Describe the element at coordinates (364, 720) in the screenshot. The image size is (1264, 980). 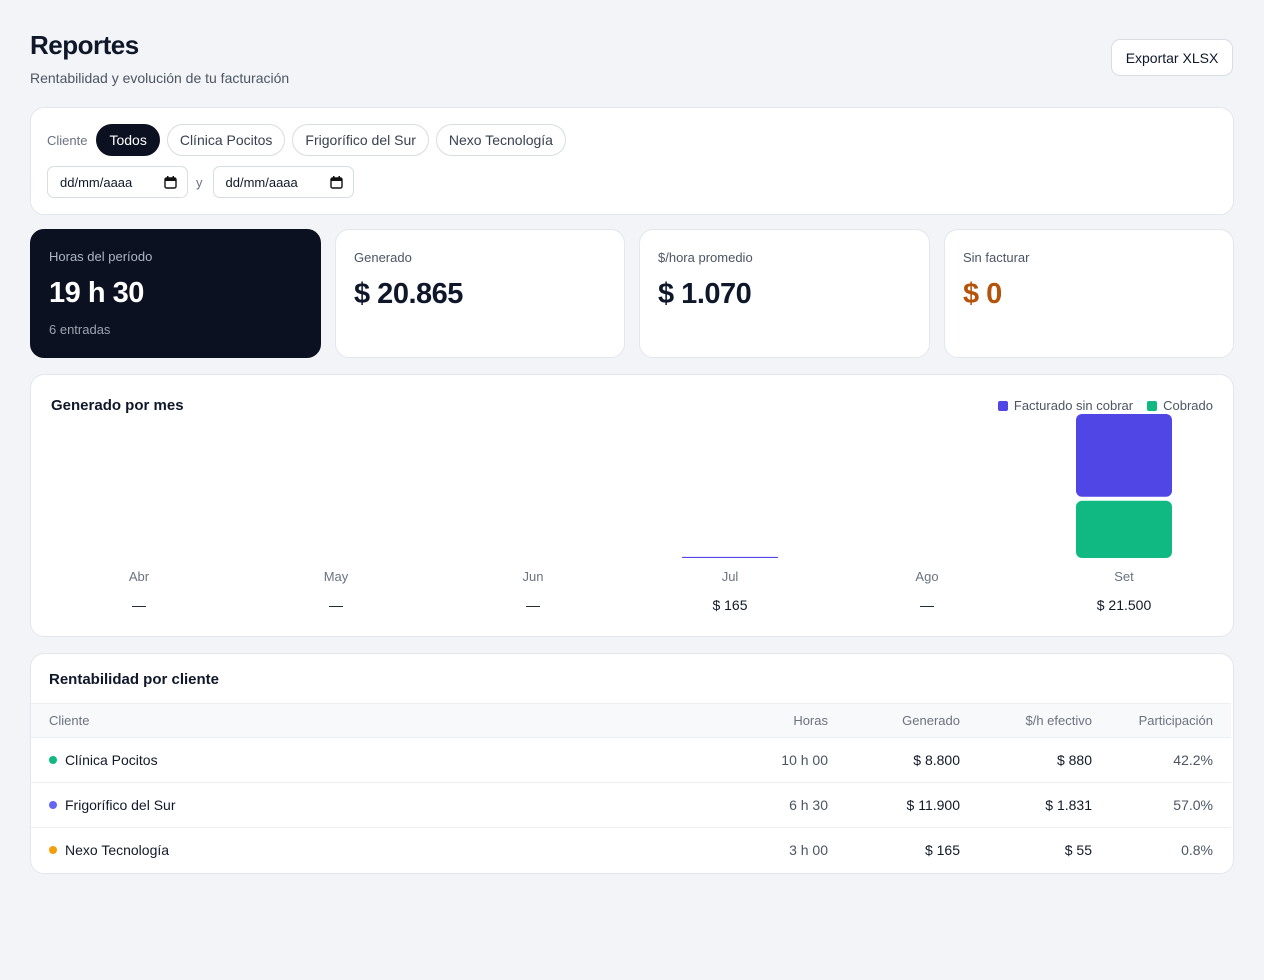
I see `column-header: Cliente` at that location.